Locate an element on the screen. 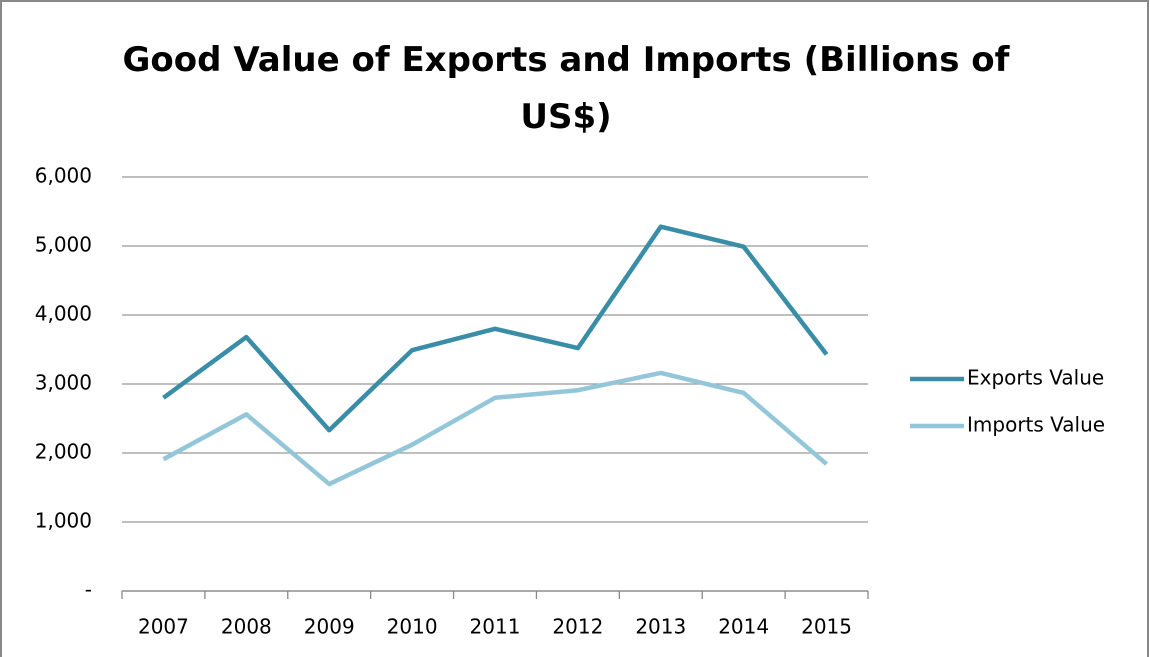 The image size is (1150, 657). x-tick-label: 2007 is located at coordinates (163, 627).